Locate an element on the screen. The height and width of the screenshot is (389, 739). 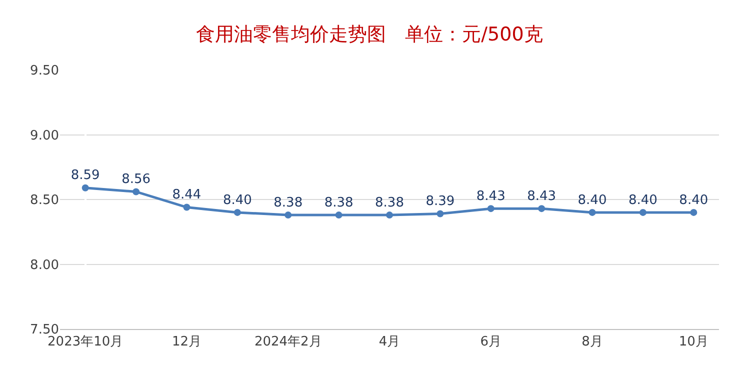
x-tick-label: 2023年10月 is located at coordinates (86, 342).